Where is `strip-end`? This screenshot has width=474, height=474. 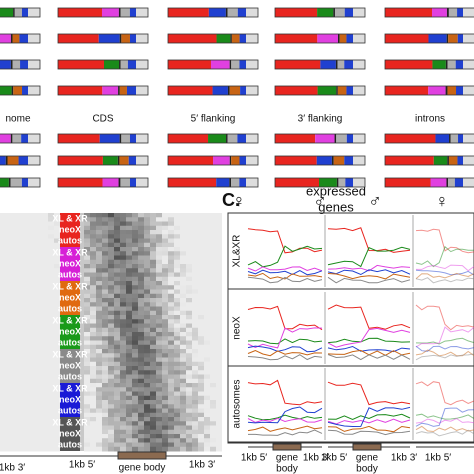
strip-end is located at coordinates (252, 138).